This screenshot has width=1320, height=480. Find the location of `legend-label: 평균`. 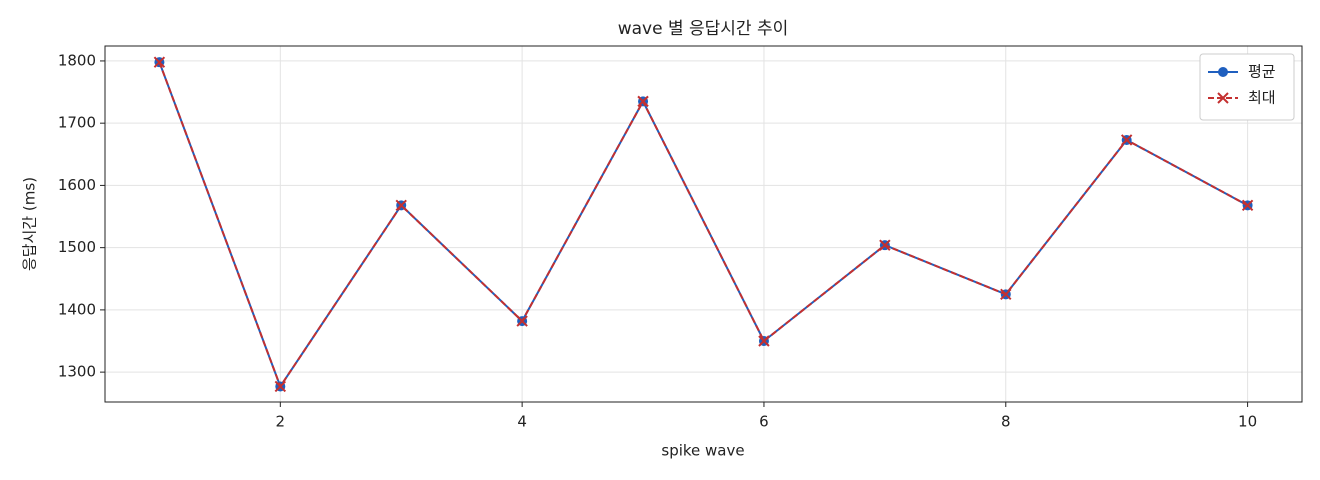

legend-label: 평균 is located at coordinates (1262, 72).